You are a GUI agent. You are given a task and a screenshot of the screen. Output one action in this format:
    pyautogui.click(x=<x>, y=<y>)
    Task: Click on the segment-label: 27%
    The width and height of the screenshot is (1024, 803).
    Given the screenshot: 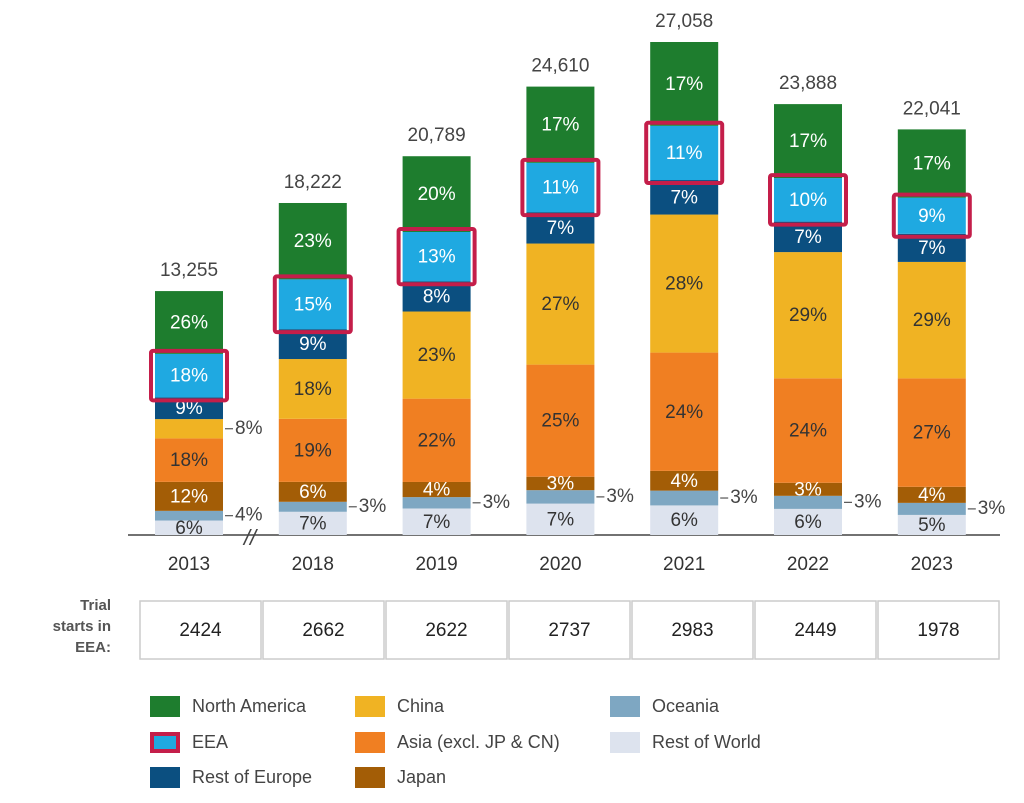 What is the action you would take?
    pyautogui.click(x=560, y=304)
    